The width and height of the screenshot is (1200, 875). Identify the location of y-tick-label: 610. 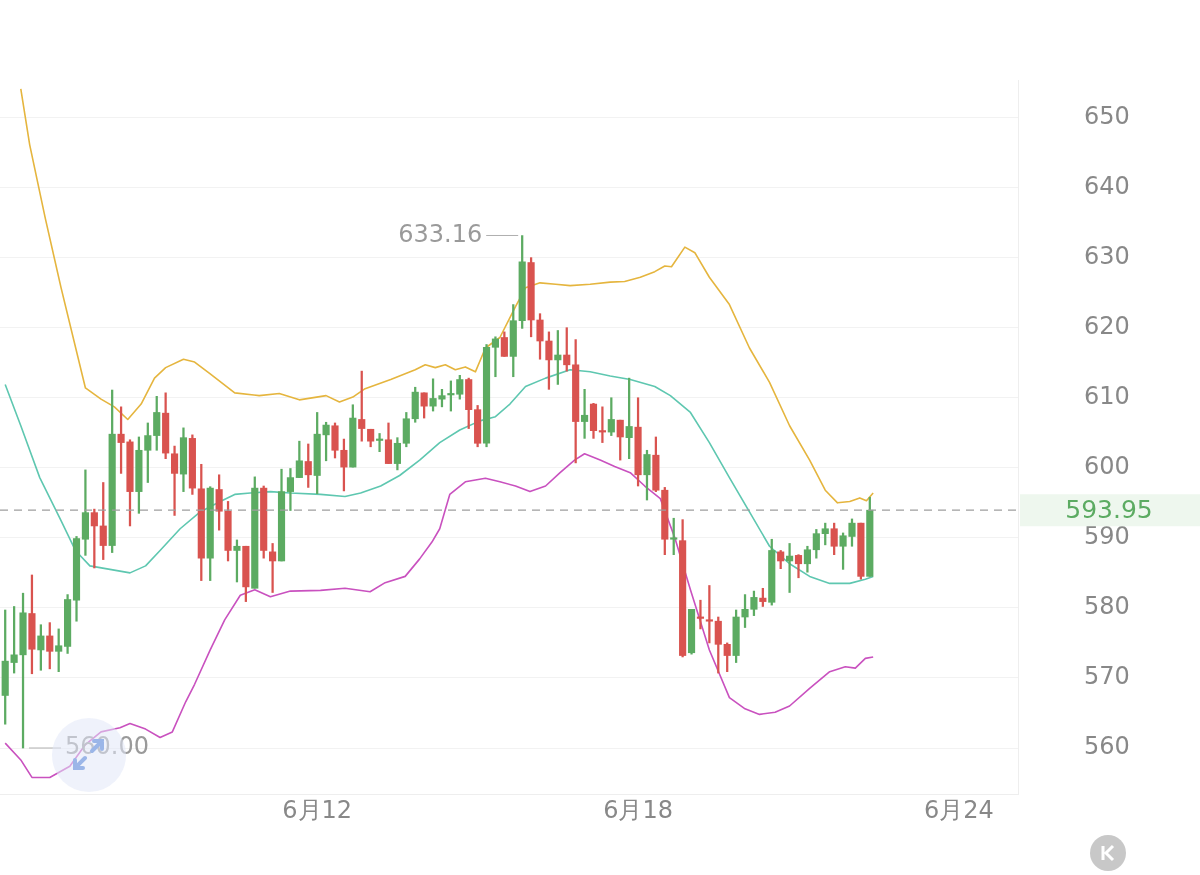
(1107, 395).